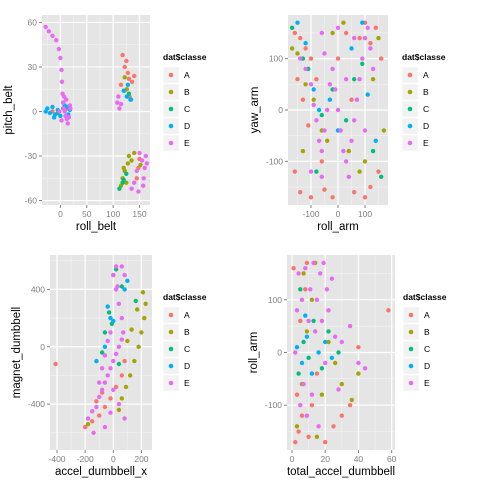 The height and width of the screenshot is (485, 480). What do you see at coordinates (187, 383) in the screenshot?
I see `legend-label-E: E` at bounding box center [187, 383].